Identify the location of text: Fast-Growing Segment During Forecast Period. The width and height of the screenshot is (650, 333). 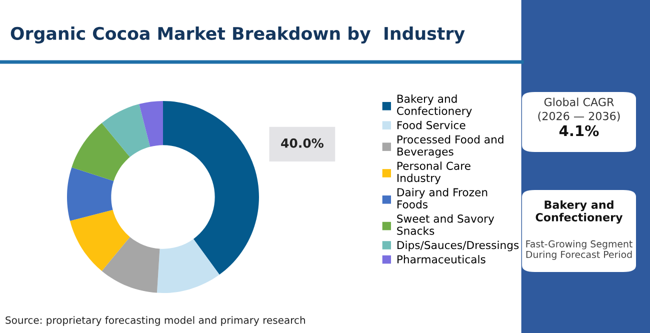
(579, 250).